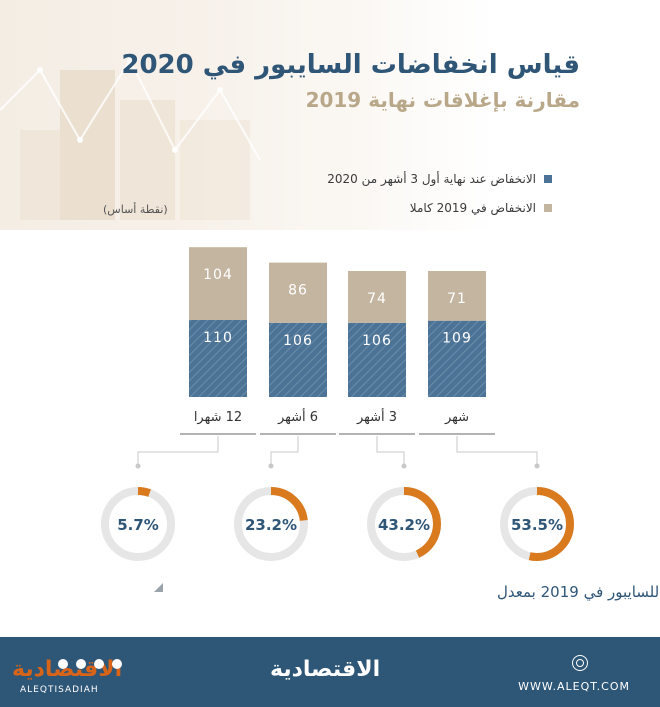  I want to click on category-label-3: شهر, so click(456, 417).